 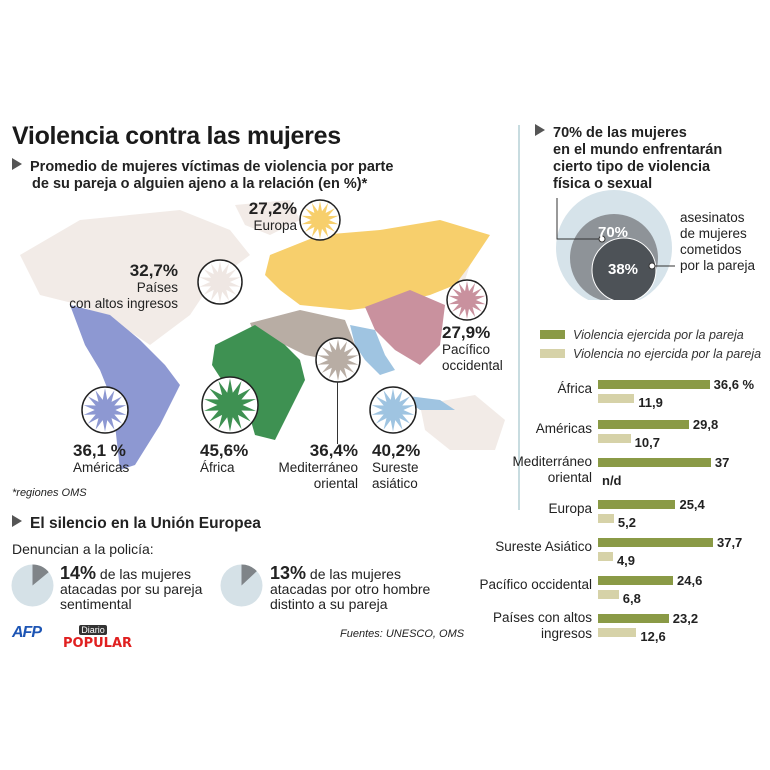 What do you see at coordinates (78, 573) in the screenshot?
I see `stat-value: 14%` at bounding box center [78, 573].